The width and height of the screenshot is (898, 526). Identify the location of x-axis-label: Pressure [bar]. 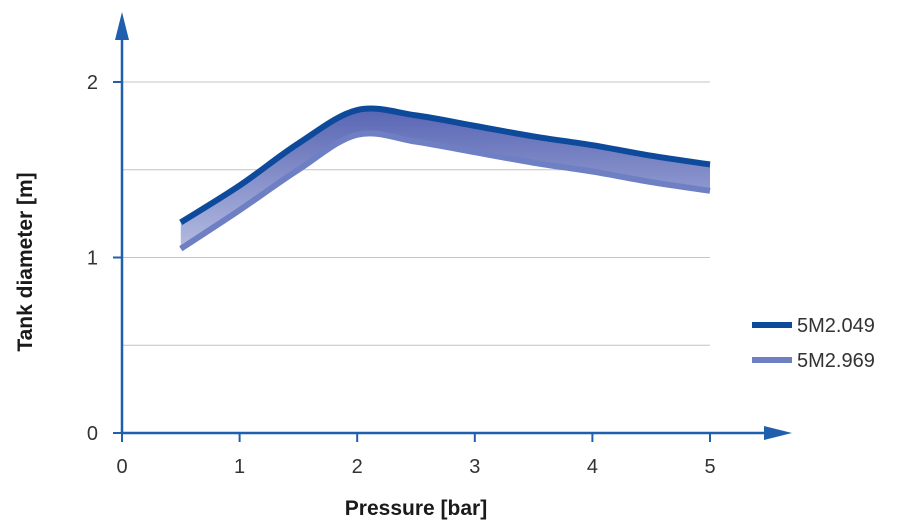
(416, 508).